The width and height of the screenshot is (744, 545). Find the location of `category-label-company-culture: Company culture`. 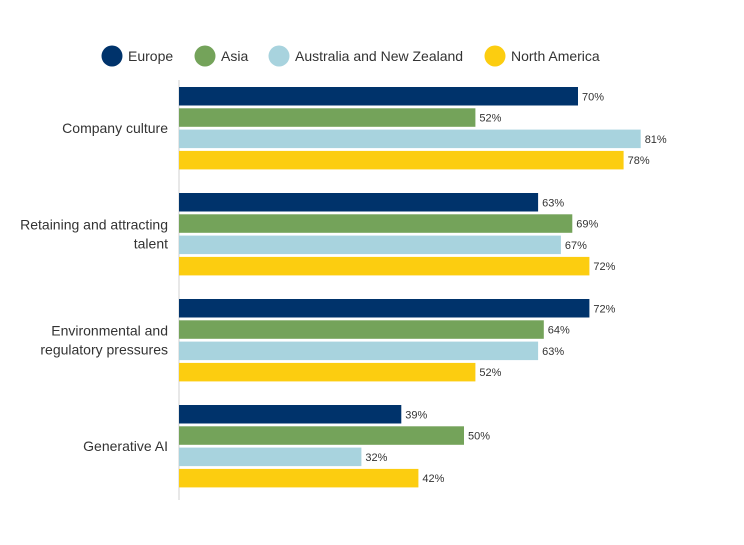

category-label-company-culture: Company culture is located at coordinates (115, 128).